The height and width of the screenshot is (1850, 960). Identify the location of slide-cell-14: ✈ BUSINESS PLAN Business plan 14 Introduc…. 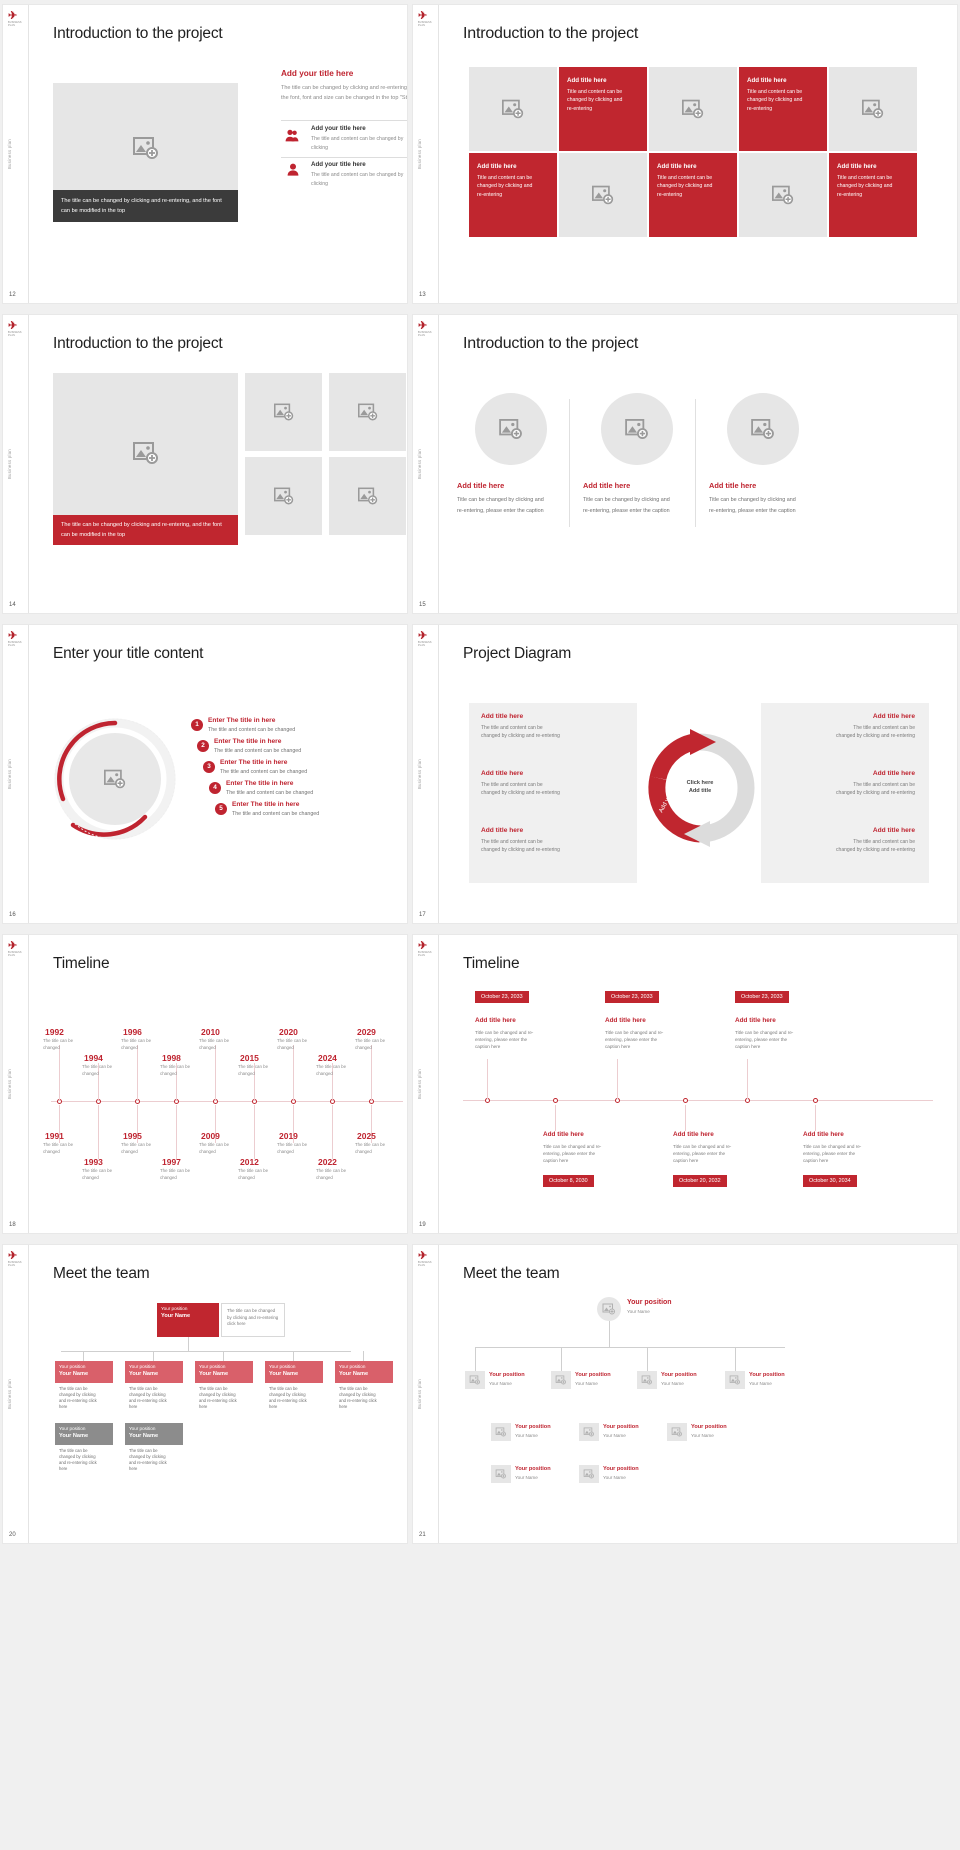
(205, 465).